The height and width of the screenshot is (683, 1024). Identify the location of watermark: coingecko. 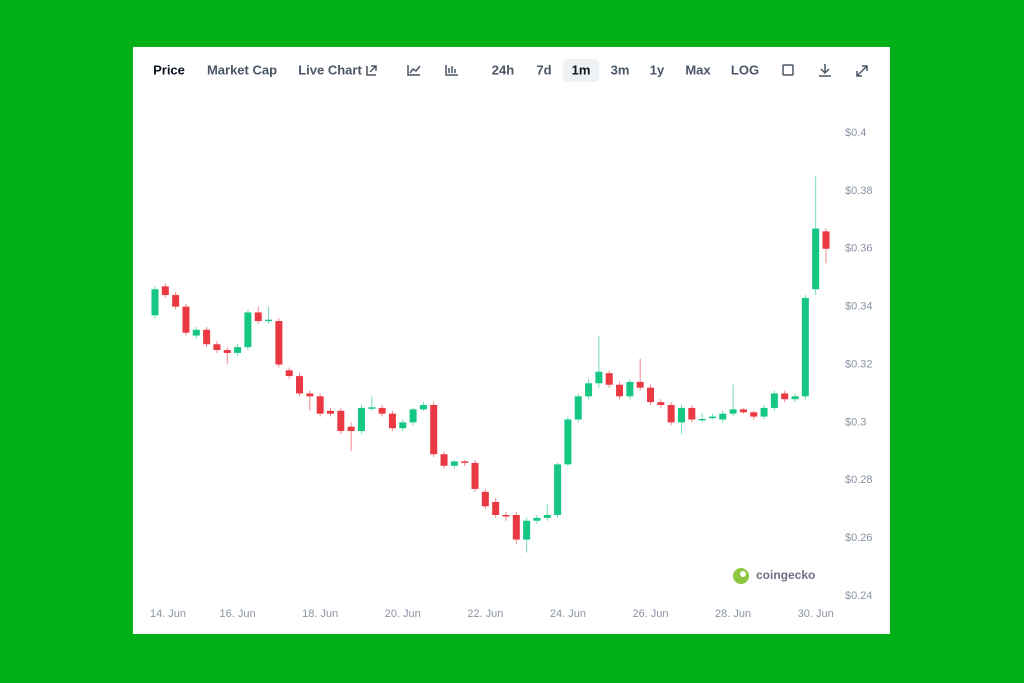
(774, 576).